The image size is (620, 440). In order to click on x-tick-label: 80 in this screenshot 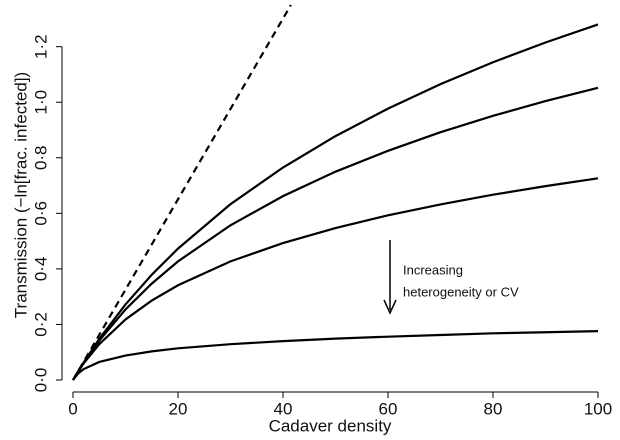, I will do `click(493, 408)`.